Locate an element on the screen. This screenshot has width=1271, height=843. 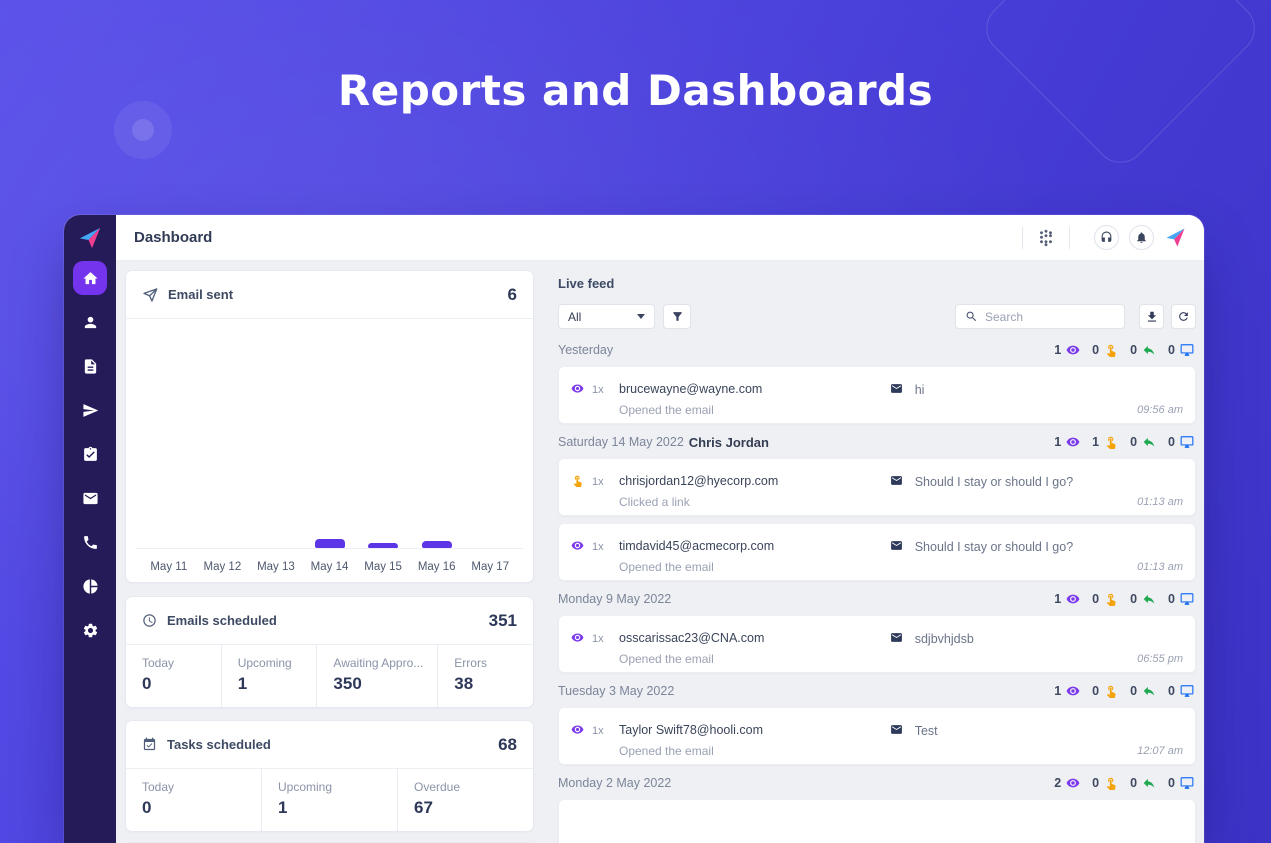
person-icon is located at coordinates (90, 322).